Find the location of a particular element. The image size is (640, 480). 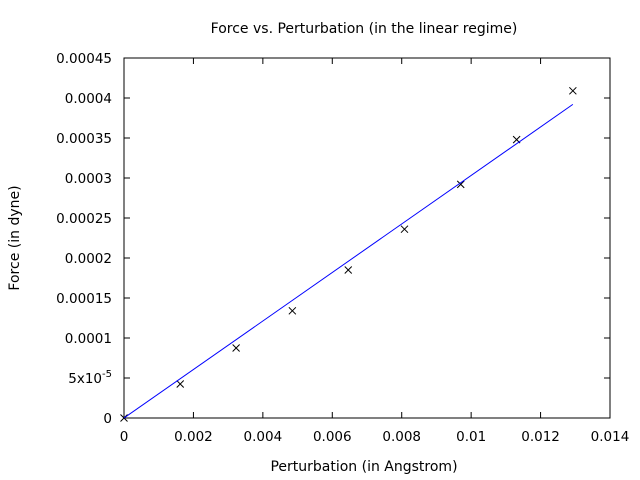

y-tick-label: 0 is located at coordinates (107, 419).